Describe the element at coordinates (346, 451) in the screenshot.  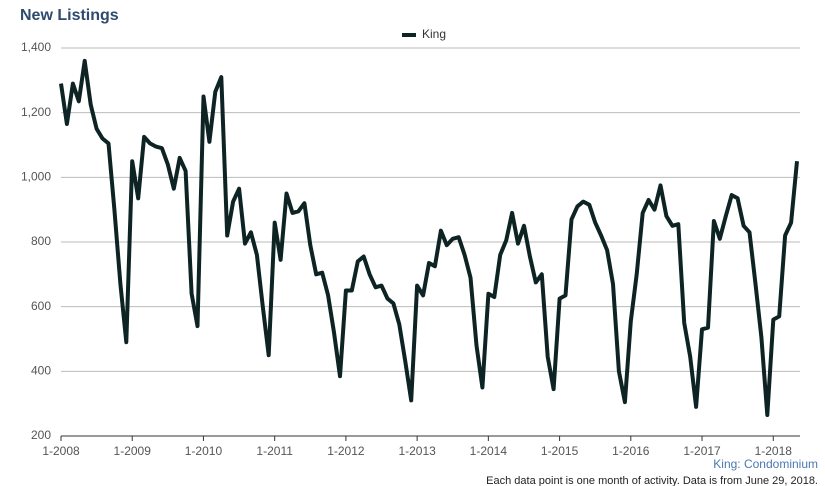
I see `x-tick-label: 1-2012` at that location.